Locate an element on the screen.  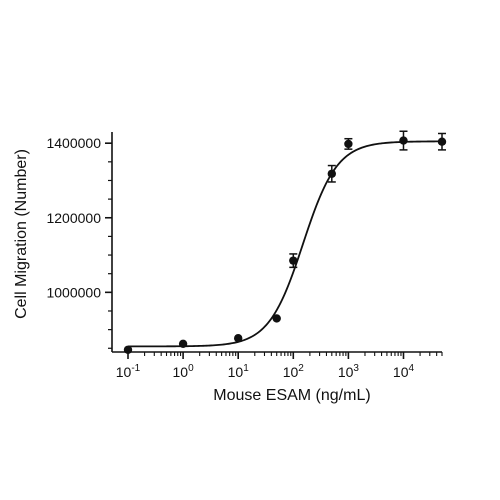
x-tick-label: 10⁻¹ is located at coordinates (128, 371).